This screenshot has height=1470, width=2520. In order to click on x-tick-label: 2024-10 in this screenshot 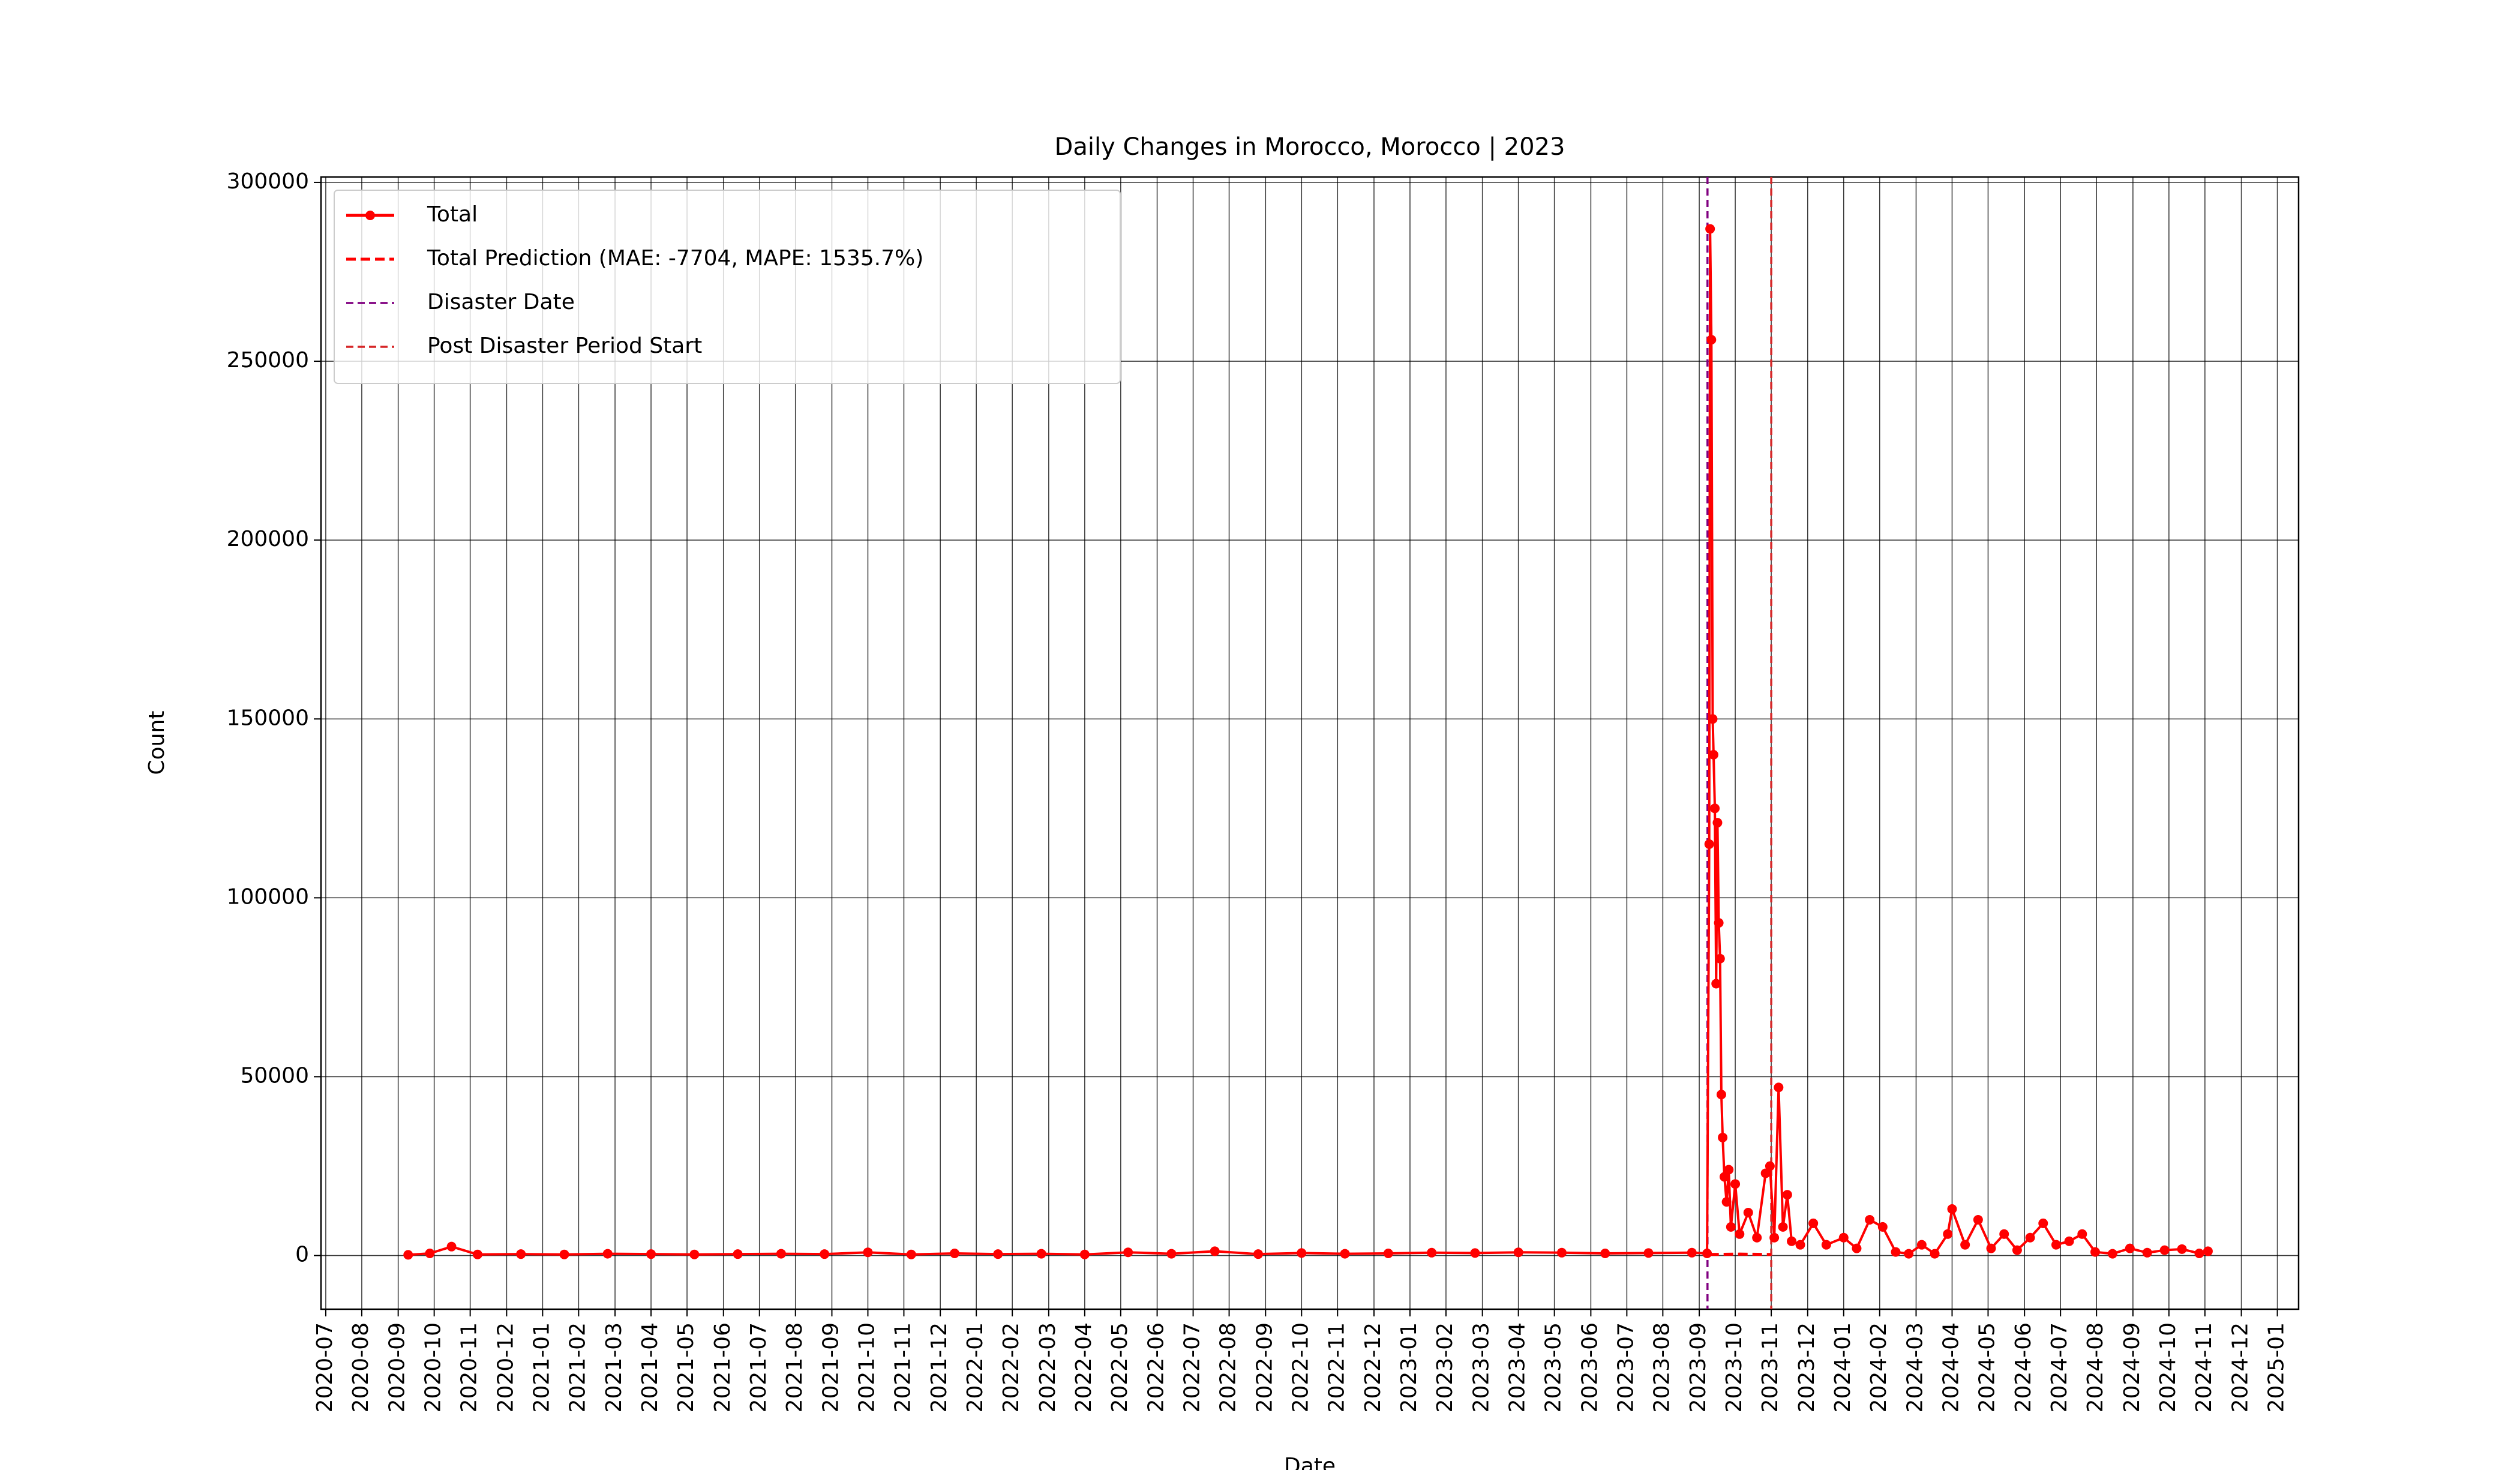, I will do `click(2168, 1367)`.